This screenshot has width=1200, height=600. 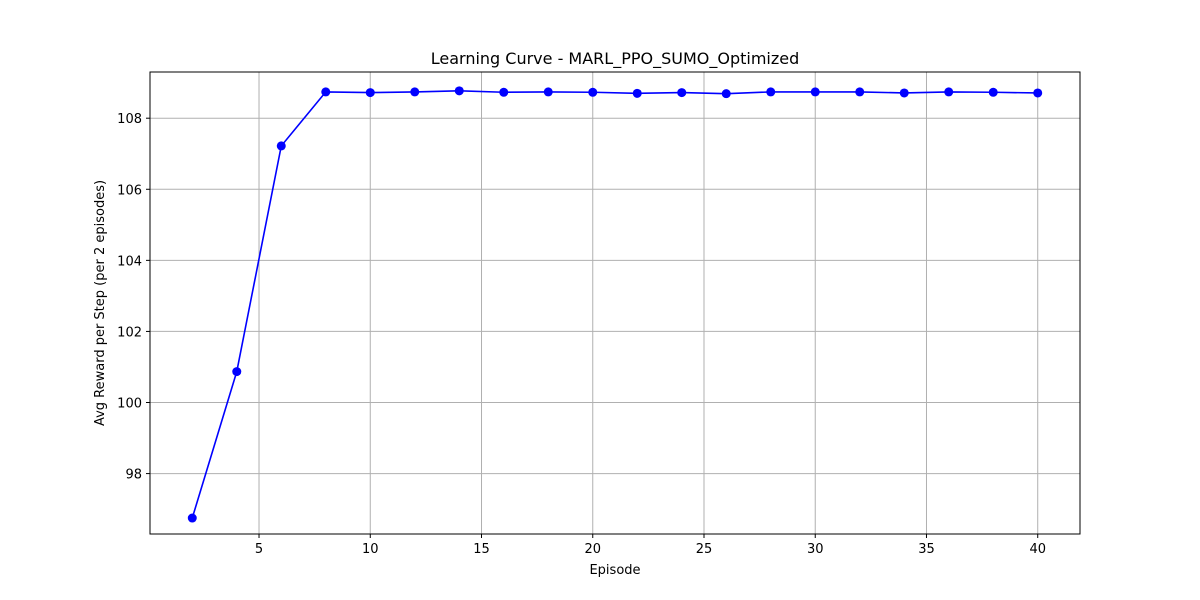 I want to click on x-axis-label: Episode, so click(x=614, y=570).